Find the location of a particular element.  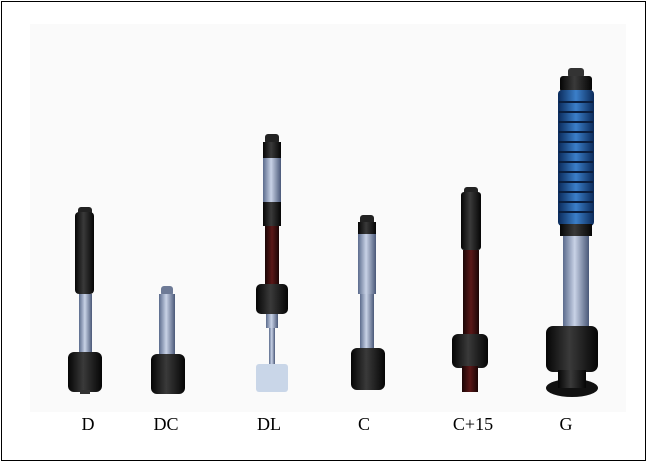

probe-c is located at coordinates (368, 302).